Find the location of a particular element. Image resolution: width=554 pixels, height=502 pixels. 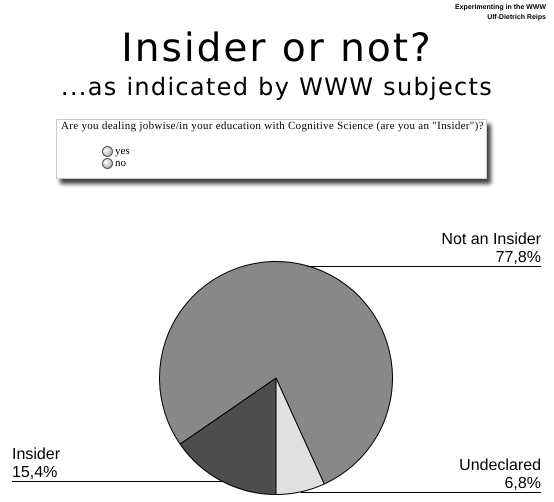

chart-subtitle: ...as indicated by WWW subjects is located at coordinates (277, 87).